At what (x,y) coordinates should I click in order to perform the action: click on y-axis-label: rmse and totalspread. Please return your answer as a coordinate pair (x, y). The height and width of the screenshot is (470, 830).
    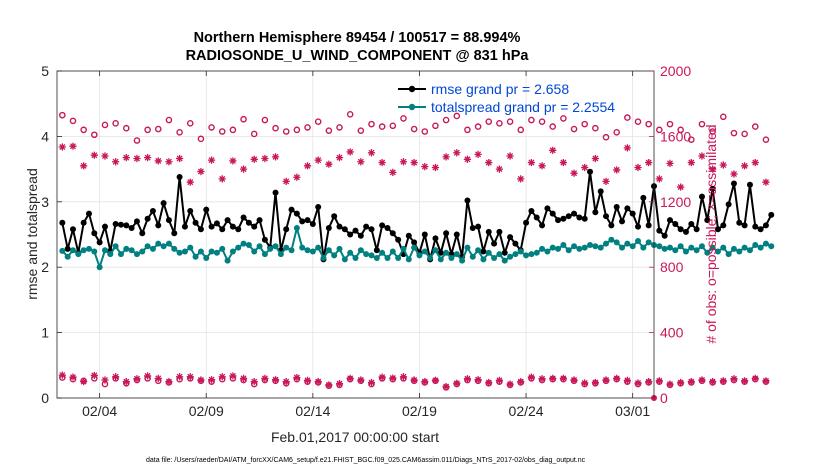
    Looking at the image, I should click on (32, 234).